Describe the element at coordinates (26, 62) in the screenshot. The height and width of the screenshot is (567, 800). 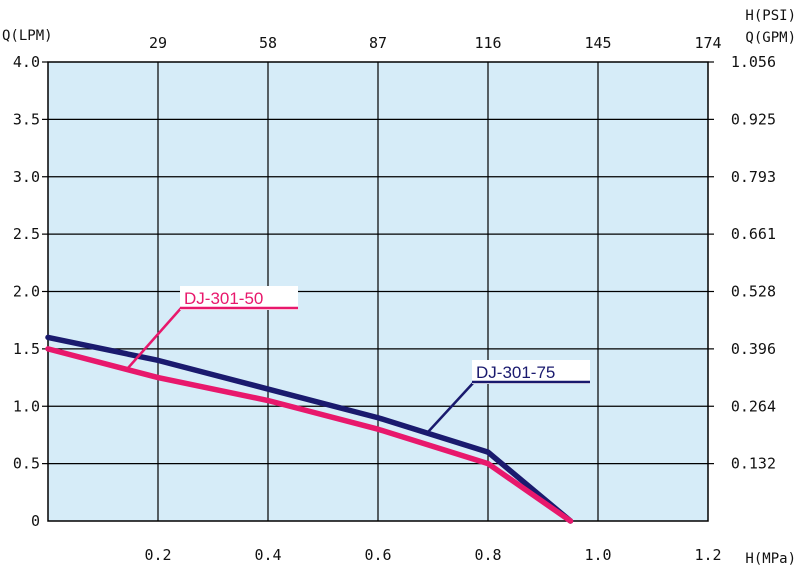
I see `y-tick-label-8: 4.0` at that location.